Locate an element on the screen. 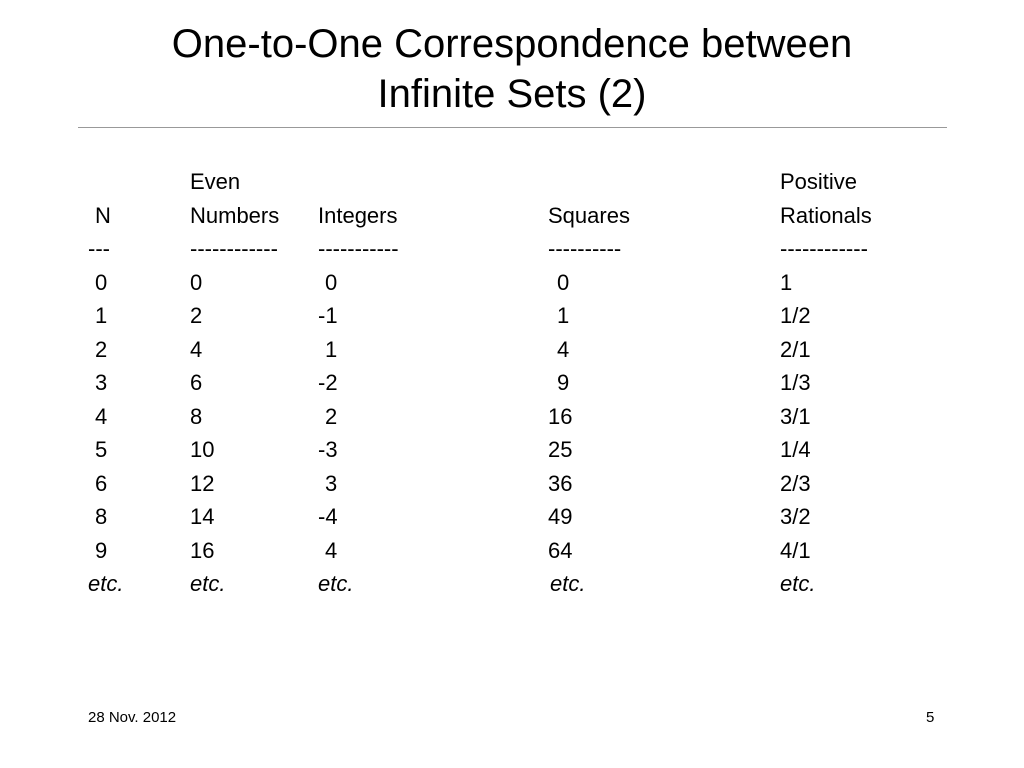  table-cell: -3 is located at coordinates (328, 449).